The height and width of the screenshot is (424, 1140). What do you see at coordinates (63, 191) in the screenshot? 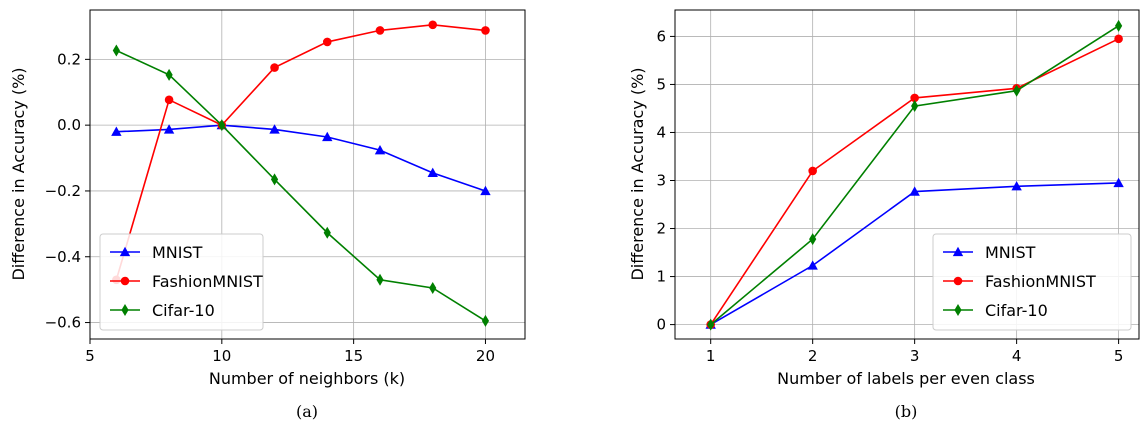
I see `y-tick-label-a: −0.2` at bounding box center [63, 191].